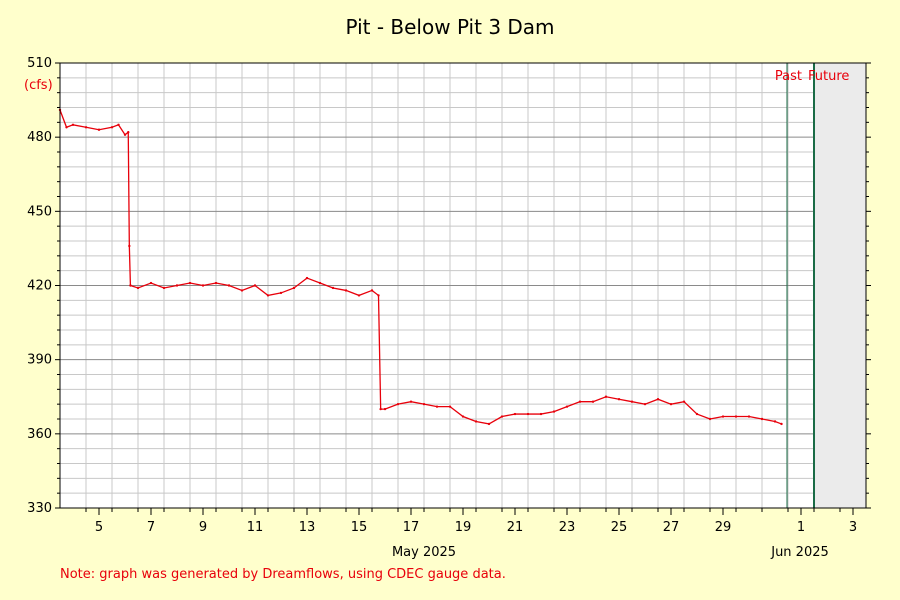  Describe the element at coordinates (723, 527) in the screenshot. I see `x-tick-label: 29` at that location.